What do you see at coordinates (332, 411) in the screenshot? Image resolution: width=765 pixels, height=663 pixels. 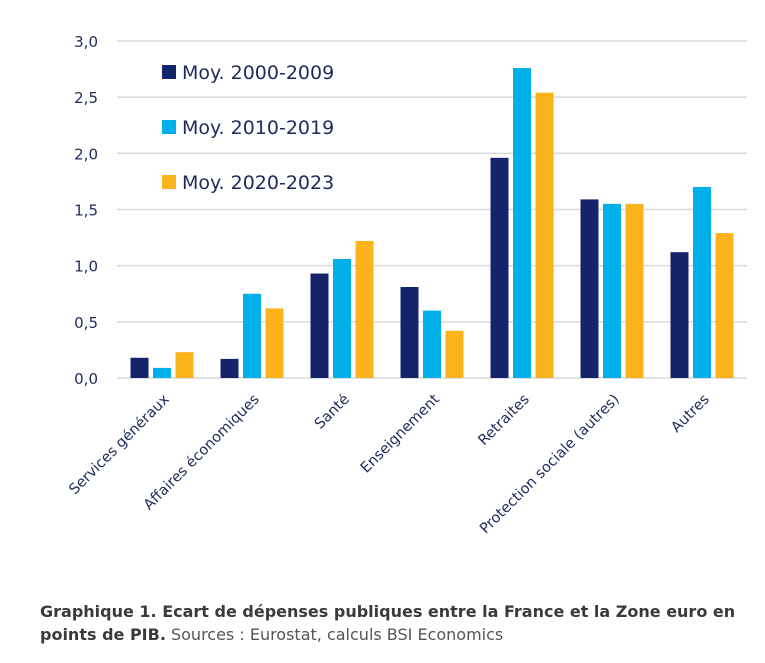 I see `x-tick-label: Santé` at bounding box center [332, 411].